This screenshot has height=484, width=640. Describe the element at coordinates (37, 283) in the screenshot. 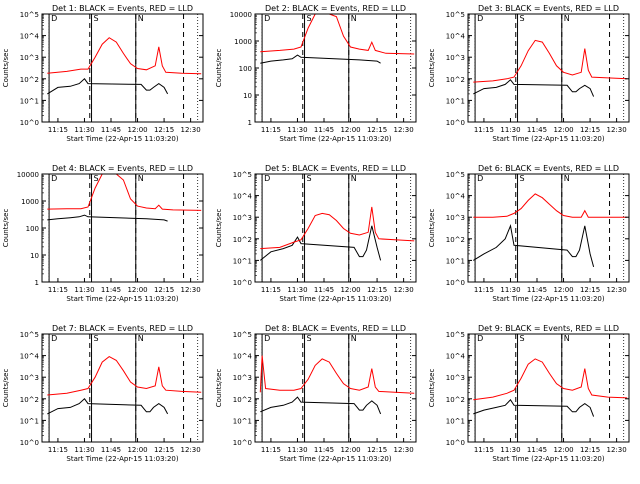

I see `y-tick-label: 1` at that location.